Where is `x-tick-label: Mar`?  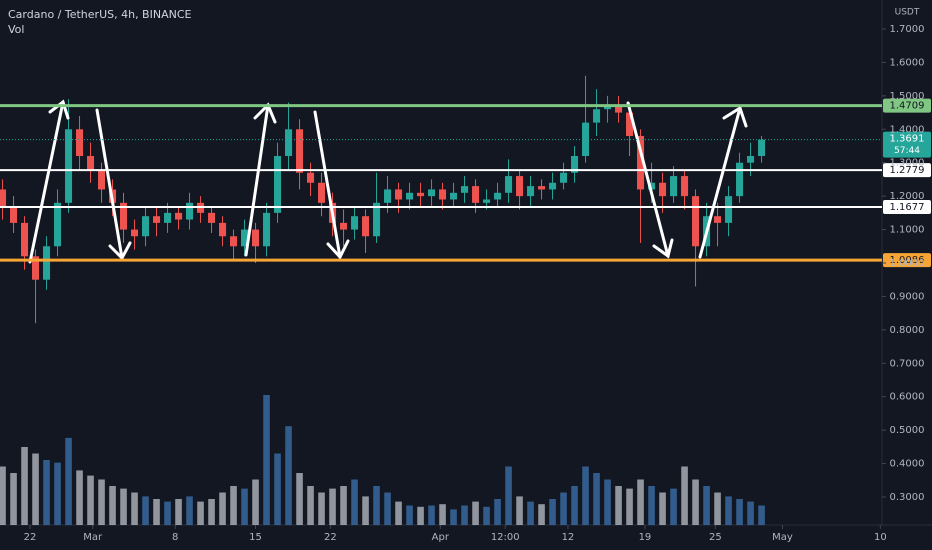 x-tick-label: Mar is located at coordinates (93, 537).